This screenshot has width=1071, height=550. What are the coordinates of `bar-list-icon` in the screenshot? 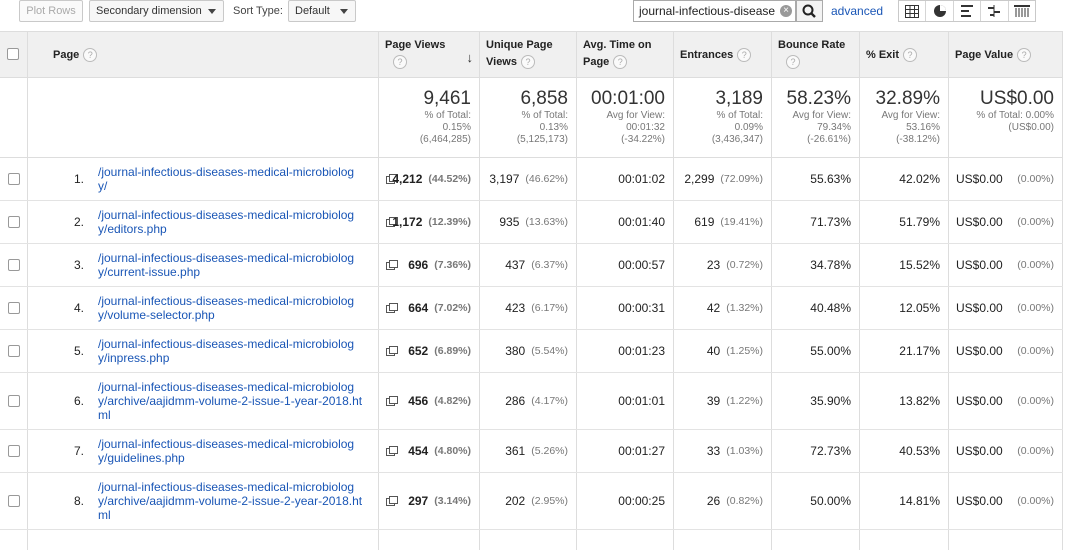 It's located at (967, 11).